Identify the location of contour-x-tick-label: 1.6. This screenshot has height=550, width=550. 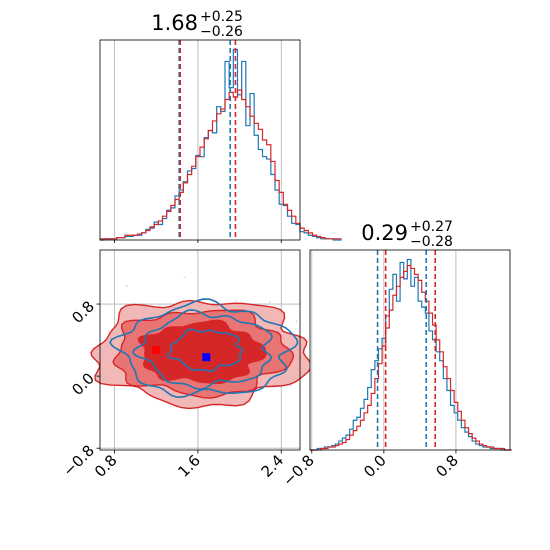
(189, 466).